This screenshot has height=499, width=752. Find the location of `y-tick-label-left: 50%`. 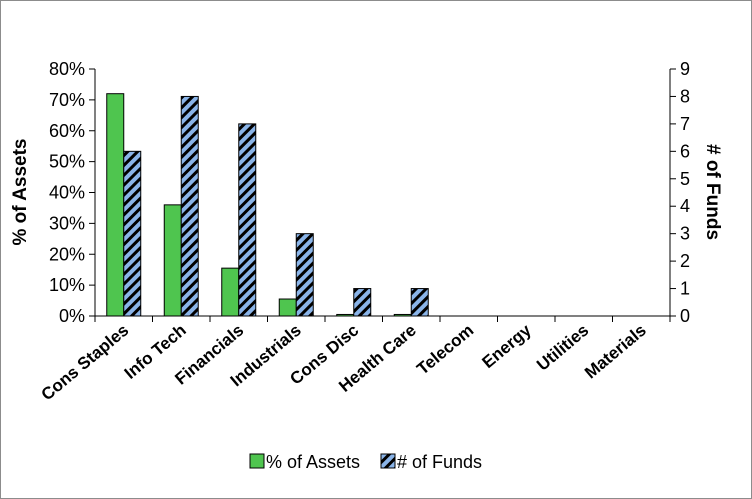

y-tick-label-left: 50% is located at coordinates (67, 162).